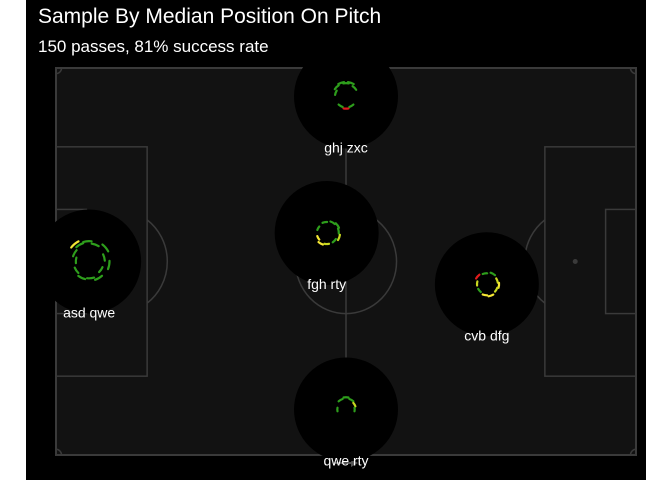 This screenshot has width=672, height=480. What do you see at coordinates (326, 284) in the screenshot?
I see `player-label: fgh rty` at bounding box center [326, 284].